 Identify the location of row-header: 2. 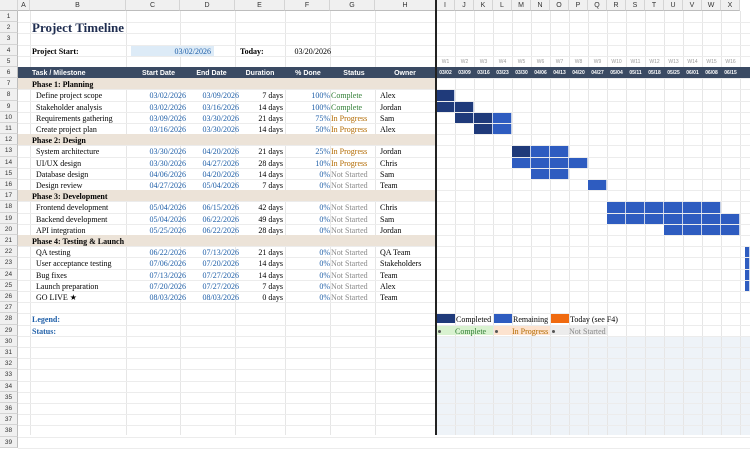
(9, 28).